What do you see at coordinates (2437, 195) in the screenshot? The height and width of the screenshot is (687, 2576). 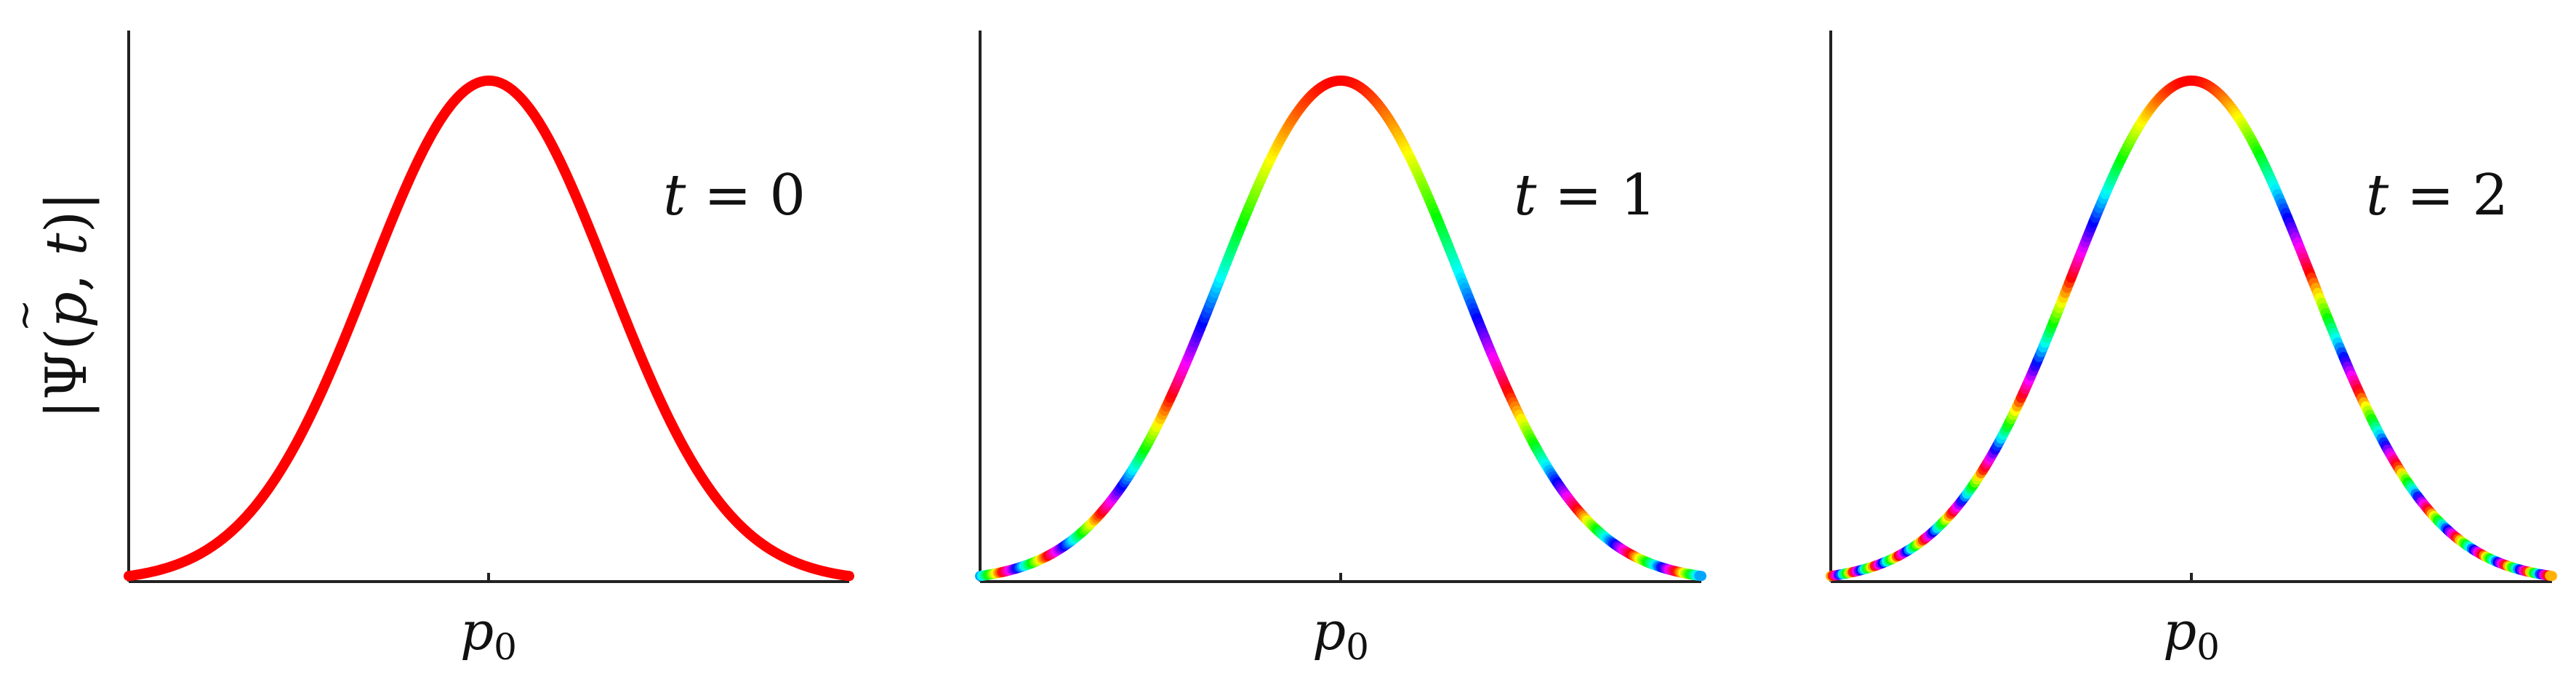 I see `panel-3-annotation: t = 2` at bounding box center [2437, 195].